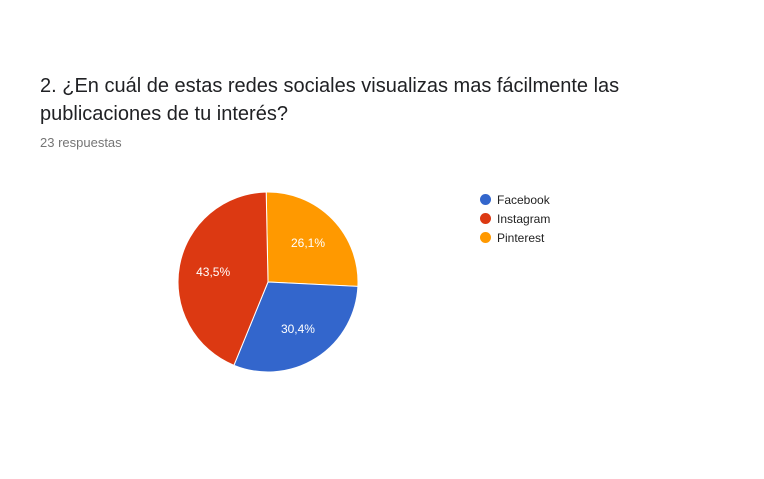  I want to click on pie-slice-instagram, so click(223, 278).